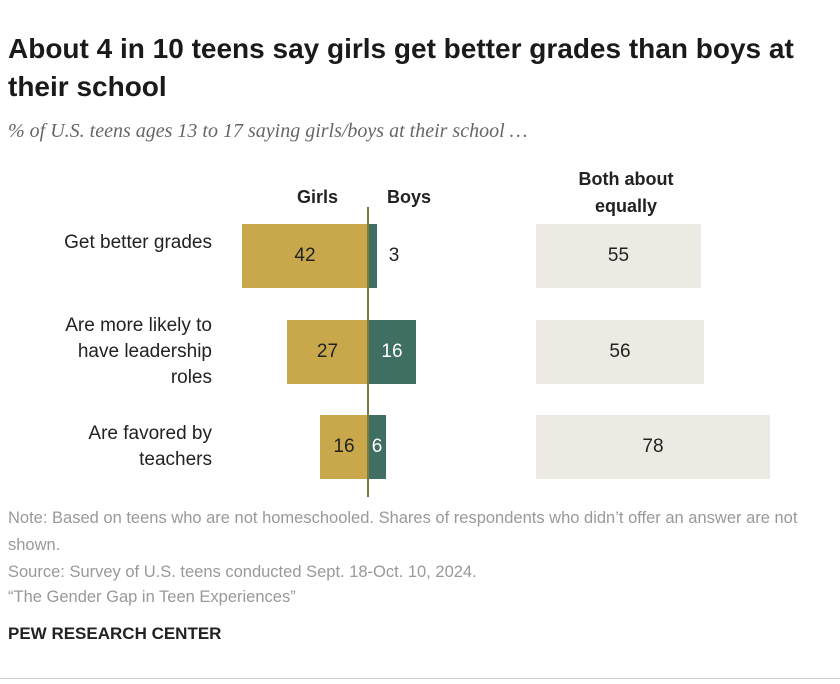 This screenshot has width=840, height=684. I want to click on report-title: “The Gender Gap in Teen Experiences”, so click(152, 597).